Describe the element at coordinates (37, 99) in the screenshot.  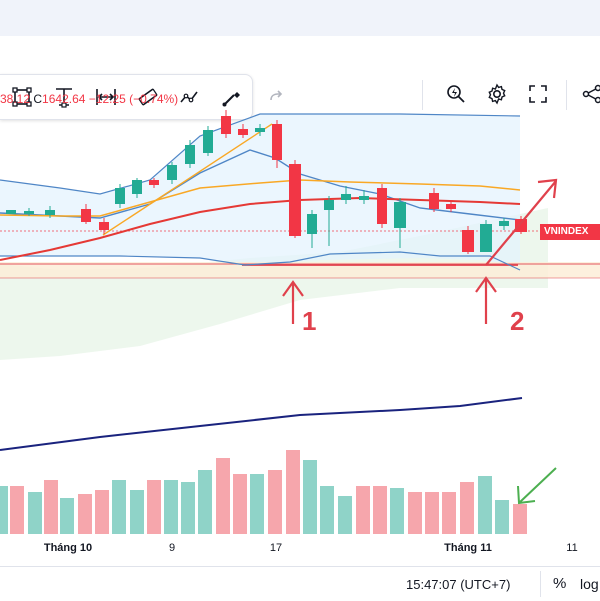
I see `legend-close-label: C` at that location.